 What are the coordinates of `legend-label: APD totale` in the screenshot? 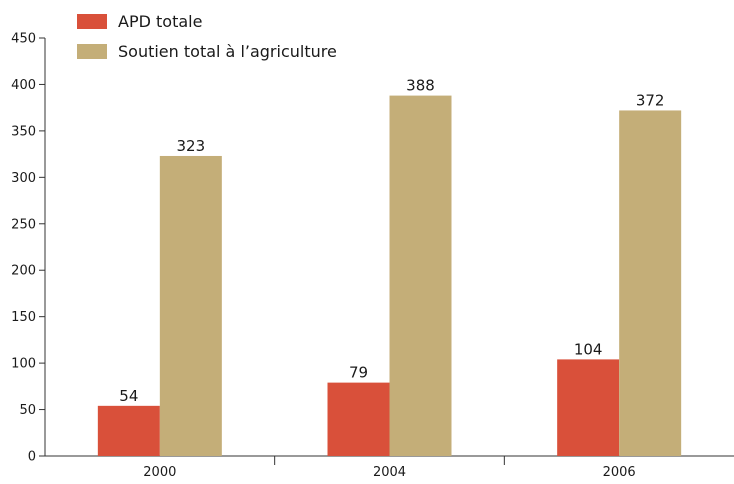 It's located at (160, 21).